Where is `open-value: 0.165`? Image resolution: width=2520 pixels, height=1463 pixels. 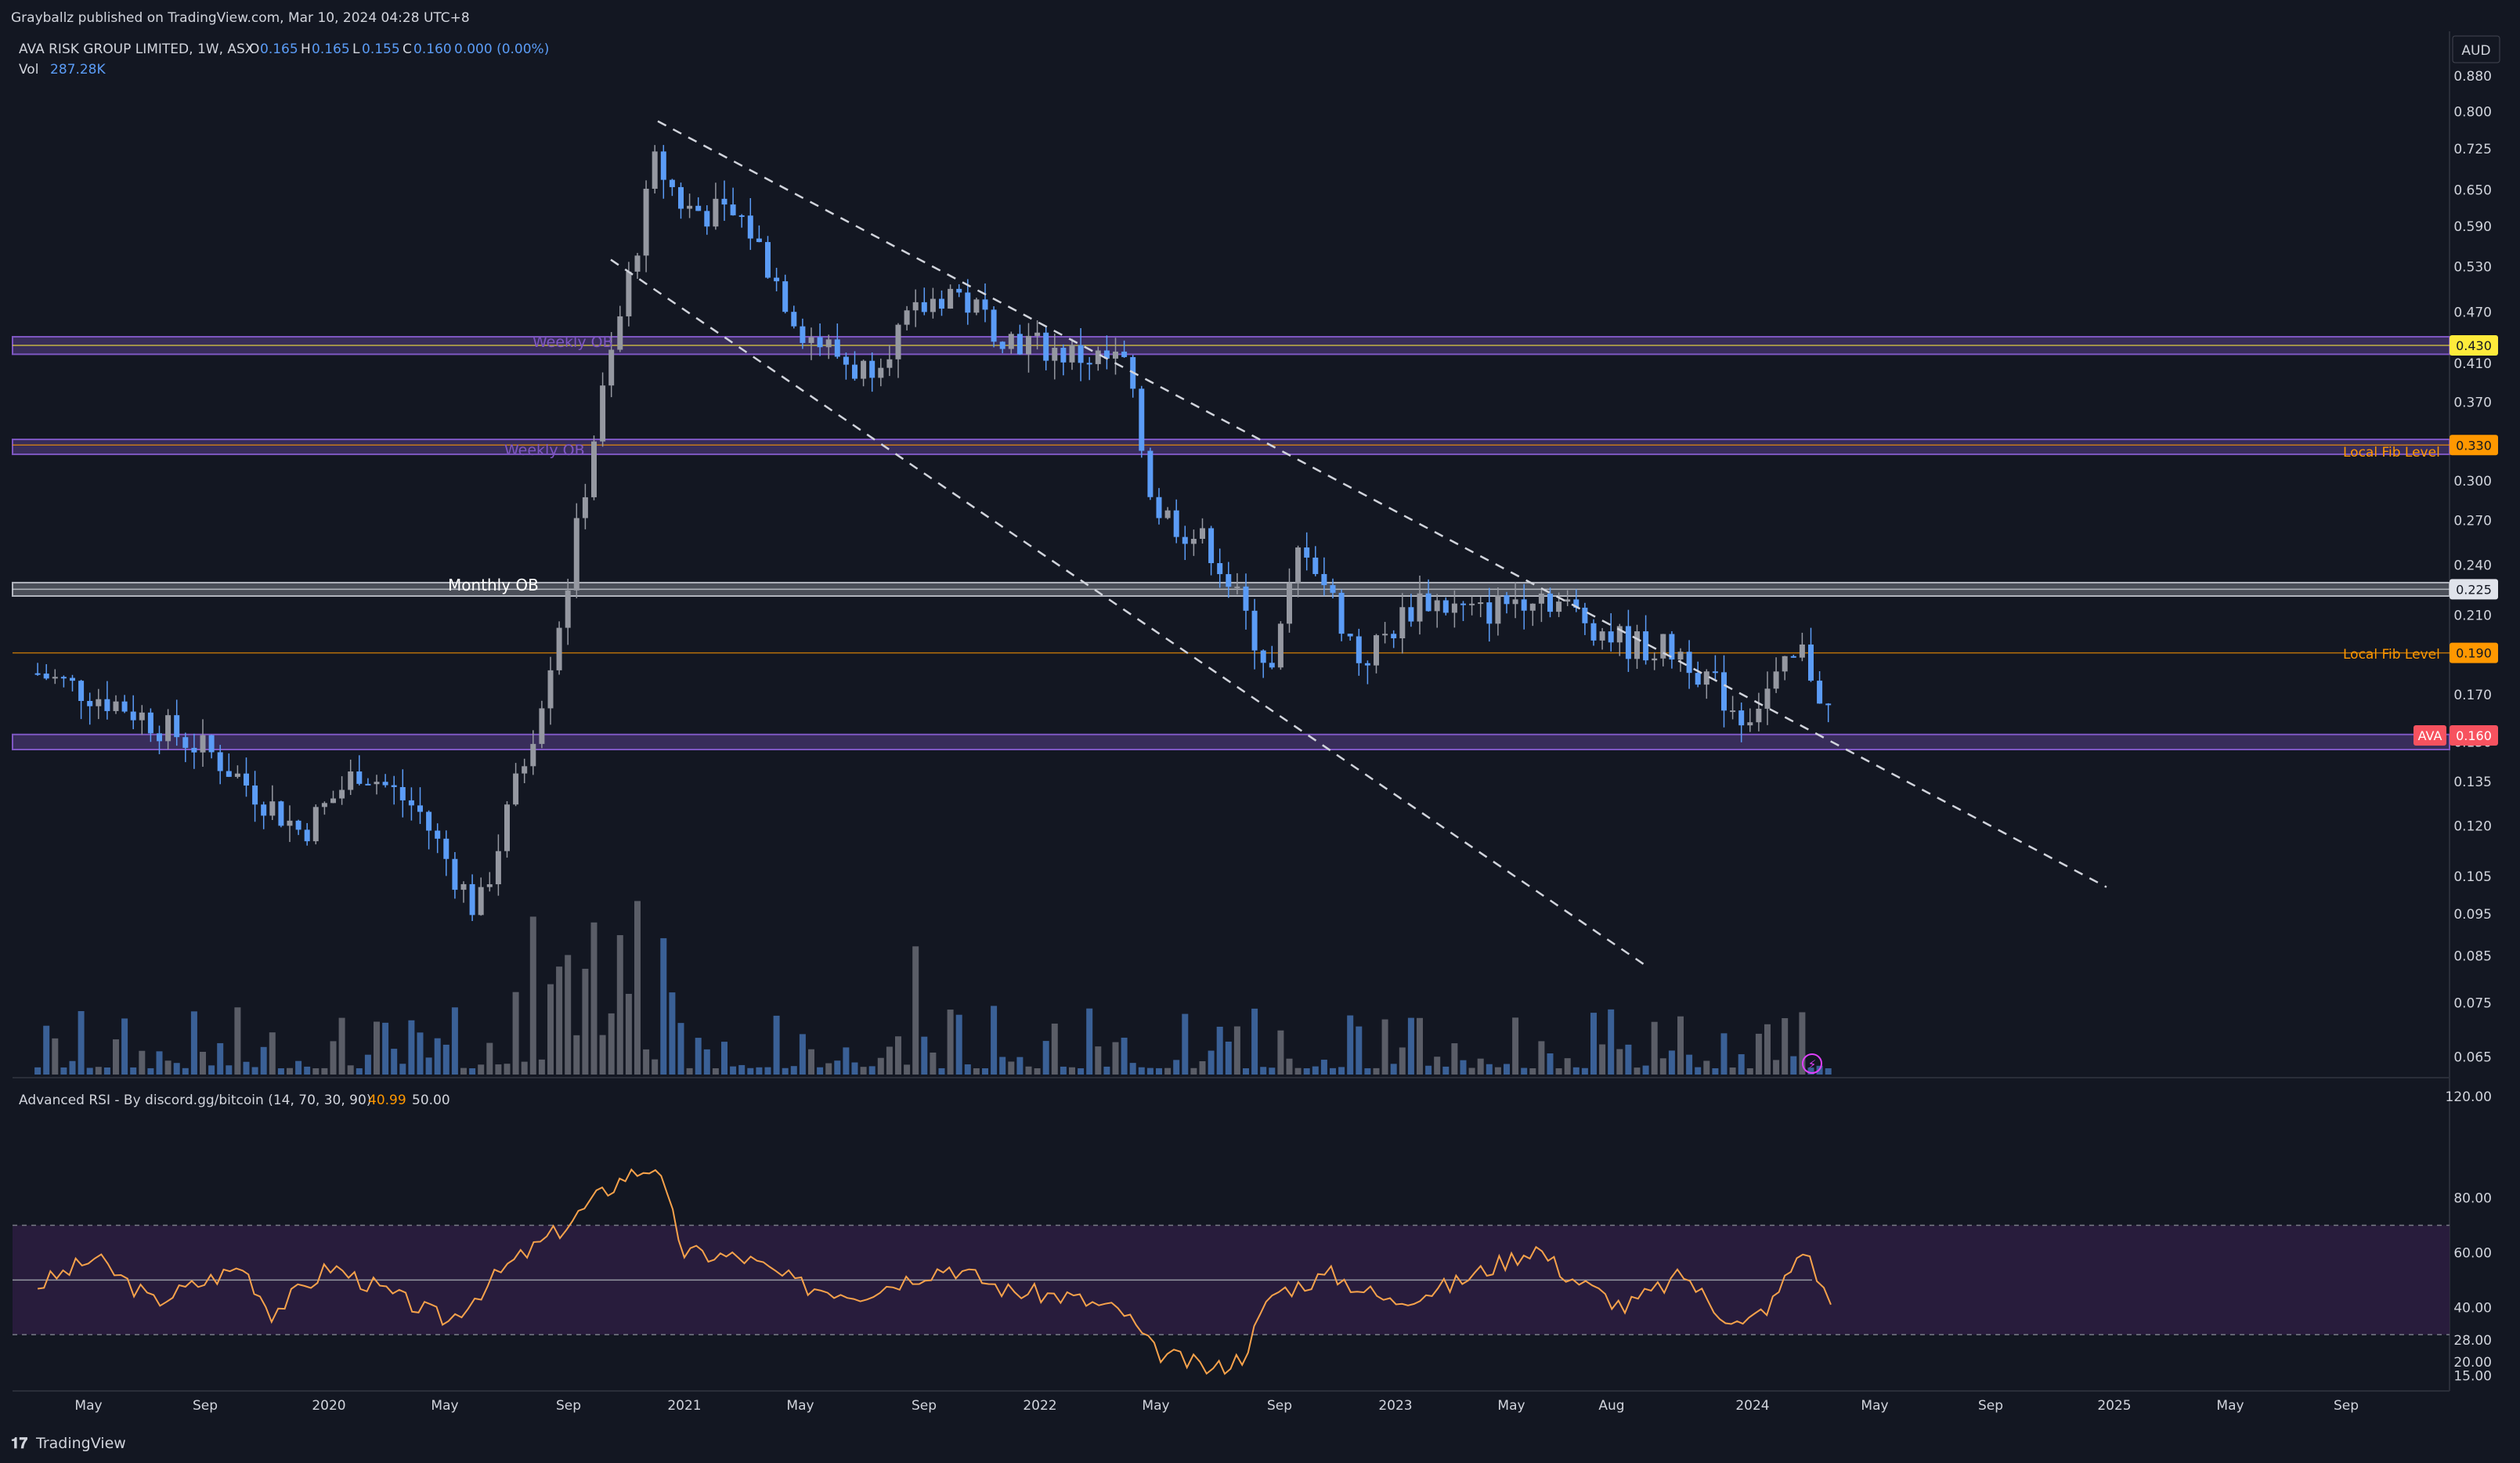 open-value: 0.165 is located at coordinates (279, 49).